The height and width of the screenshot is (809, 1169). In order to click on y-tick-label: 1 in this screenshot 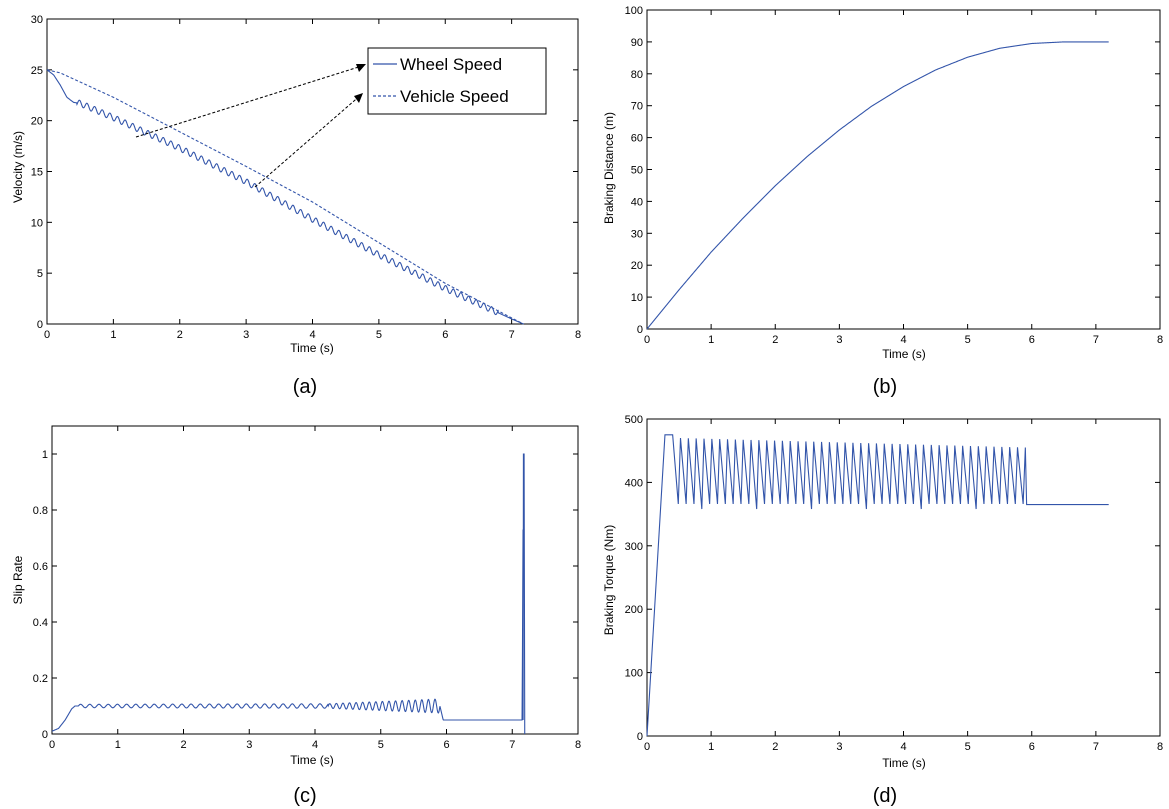, I will do `click(45, 455)`.